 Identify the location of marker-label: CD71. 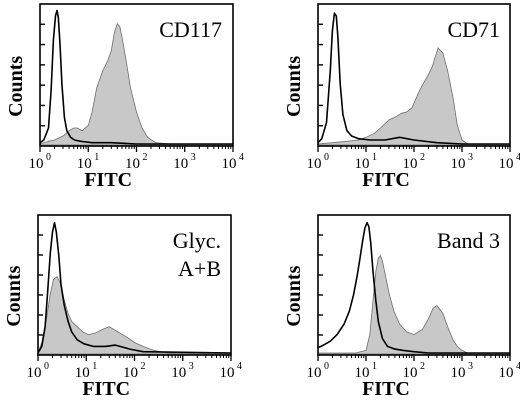
(473, 29).